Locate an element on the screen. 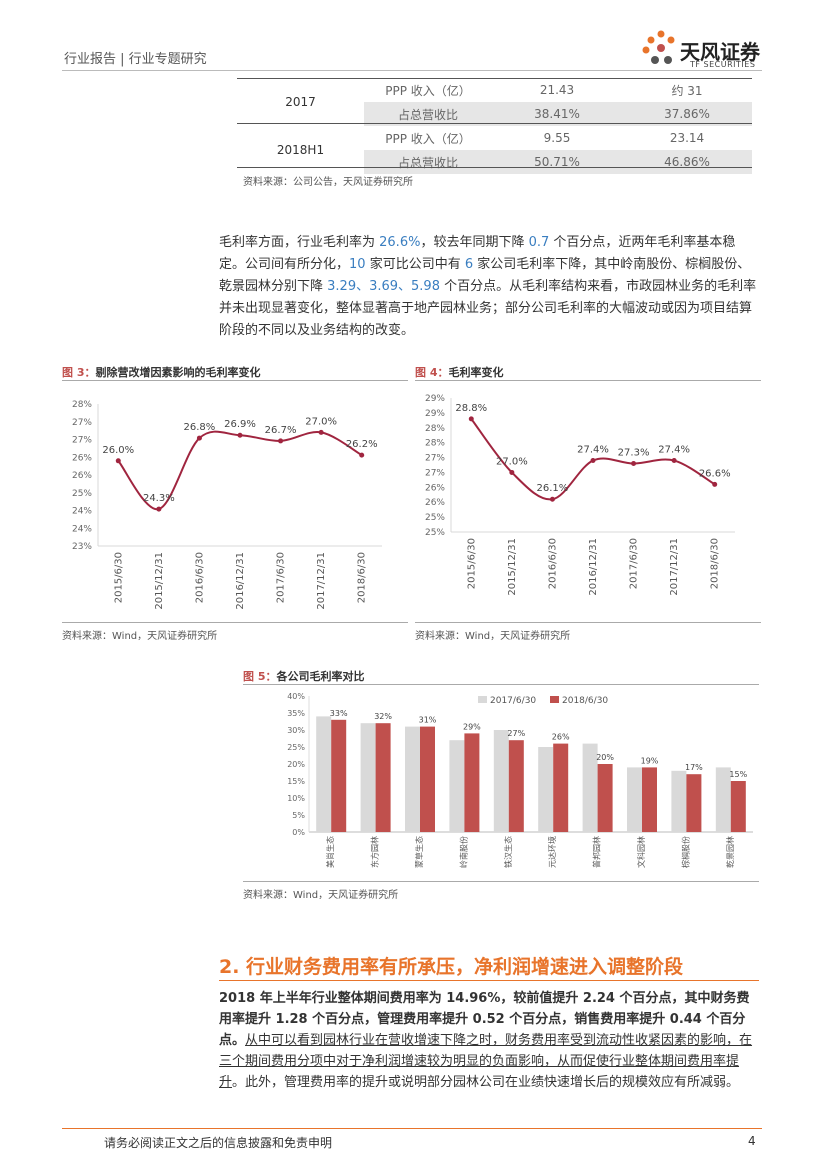 The height and width of the screenshot is (1169, 827). data-label: 27.3% is located at coordinates (634, 453).